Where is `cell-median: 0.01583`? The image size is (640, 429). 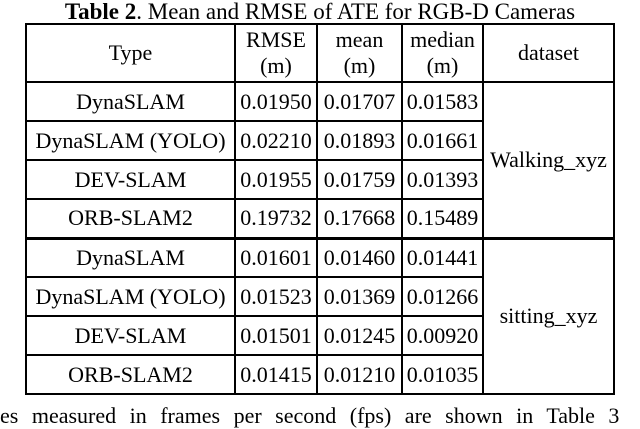
cell-median: 0.01583 is located at coordinates (442, 101).